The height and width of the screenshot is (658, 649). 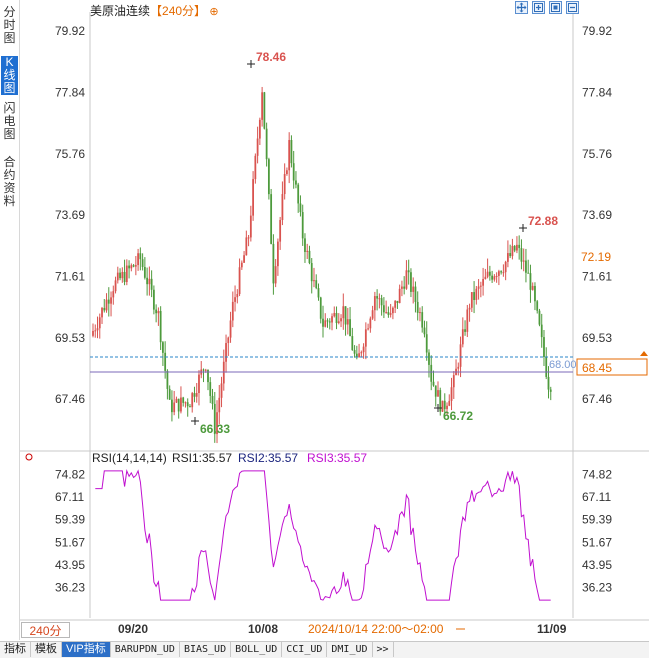 What do you see at coordinates (70, 520) in the screenshot?
I see `rsi-tick-left: 59.39` at bounding box center [70, 520].